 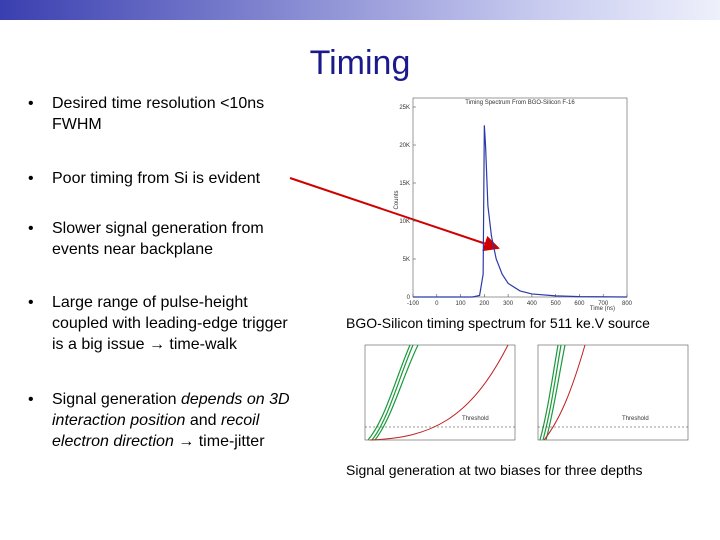 I want to click on x-tick-label: 100, so click(x=461, y=304).